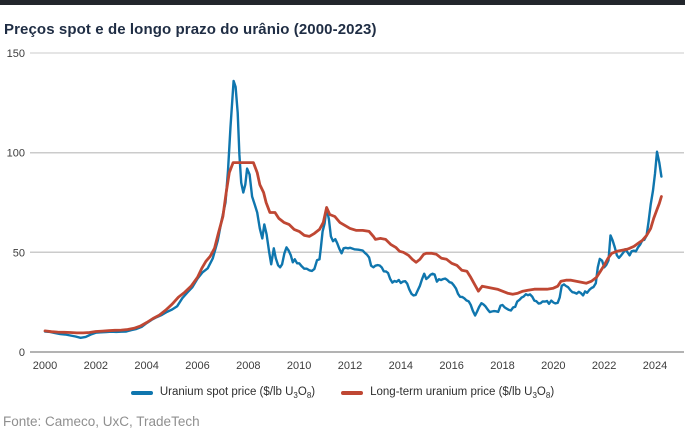  Describe the element at coordinates (96, 366) in the screenshot. I see `x-tick-label: 2002` at that location.